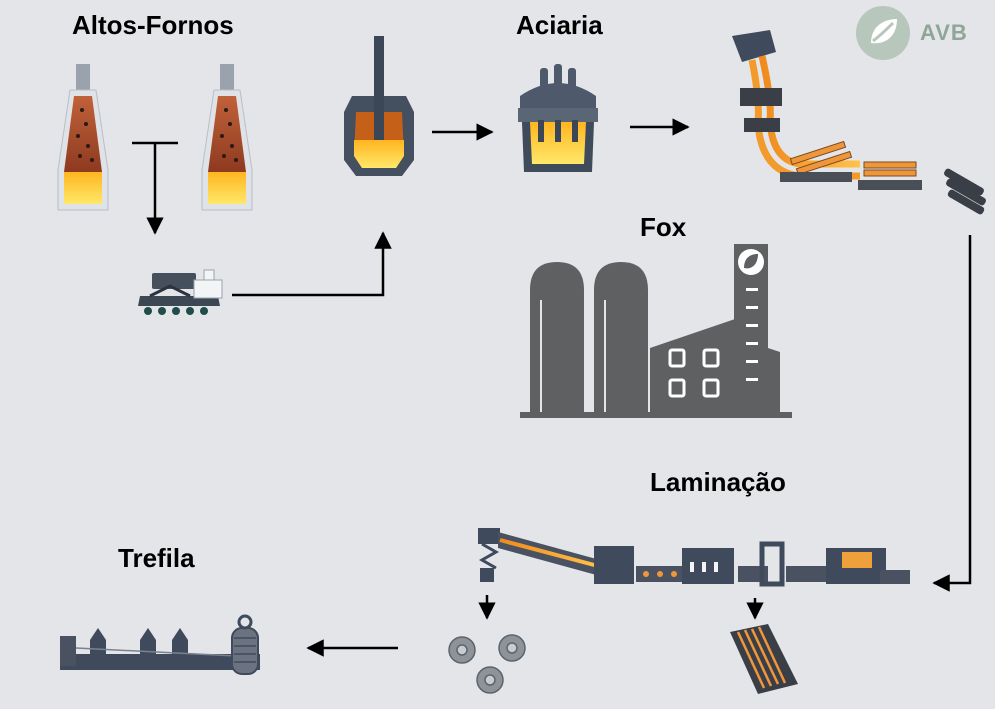 The width and height of the screenshot is (995, 709). What do you see at coordinates (663, 227) in the screenshot?
I see `label-fox: Fox` at bounding box center [663, 227].